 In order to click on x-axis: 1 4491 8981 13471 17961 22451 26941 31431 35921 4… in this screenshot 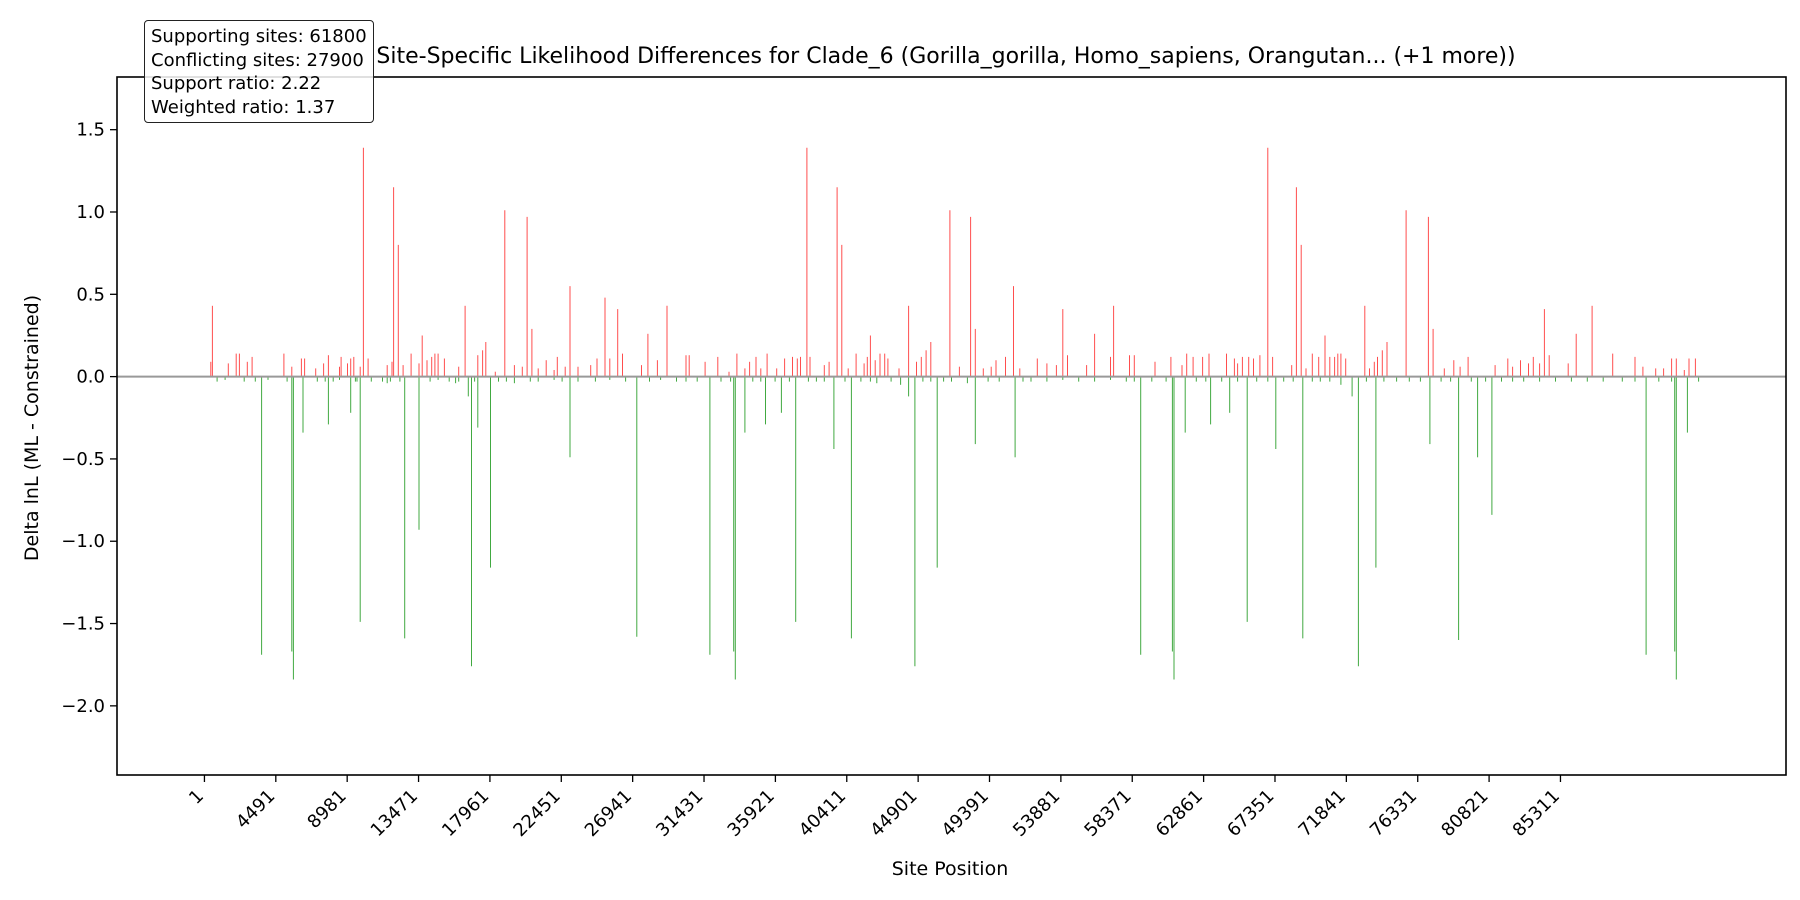, I will do `click(874, 808)`.